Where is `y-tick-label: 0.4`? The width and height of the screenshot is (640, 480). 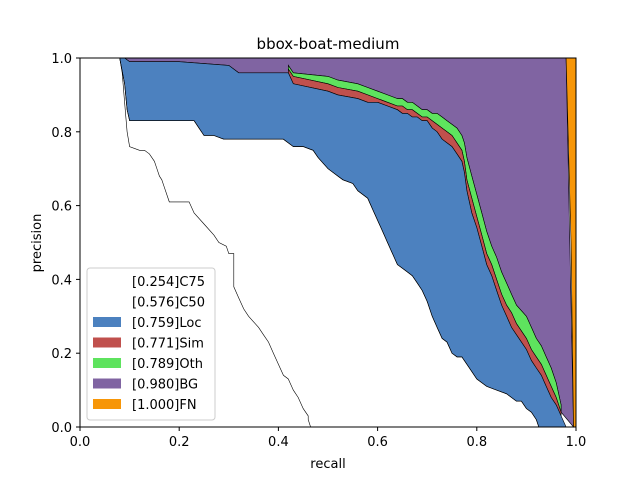
y-tick-label: 0.4 is located at coordinates (61, 280).